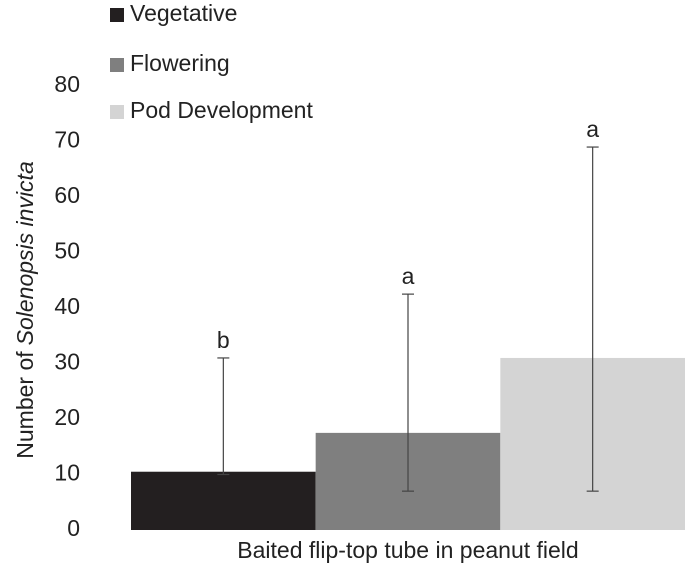  Describe the element at coordinates (407, 550) in the screenshot. I see `x-axis-label: Baited flip-top tube in peanut field` at that location.